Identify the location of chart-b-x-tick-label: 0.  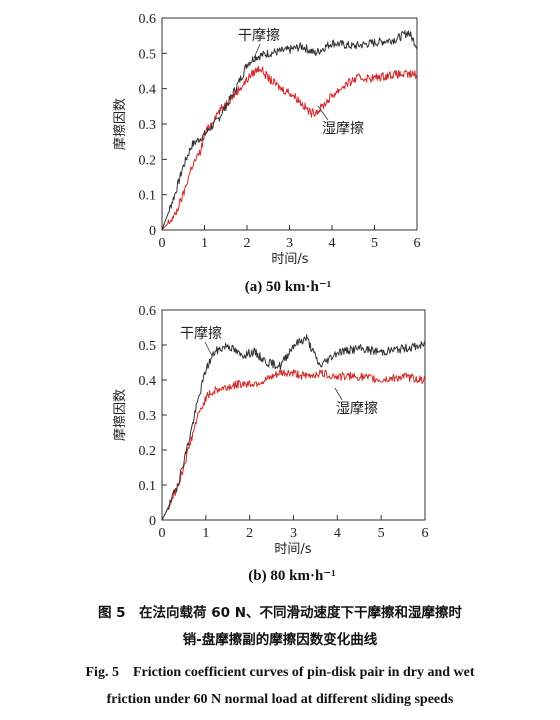
(162, 533).